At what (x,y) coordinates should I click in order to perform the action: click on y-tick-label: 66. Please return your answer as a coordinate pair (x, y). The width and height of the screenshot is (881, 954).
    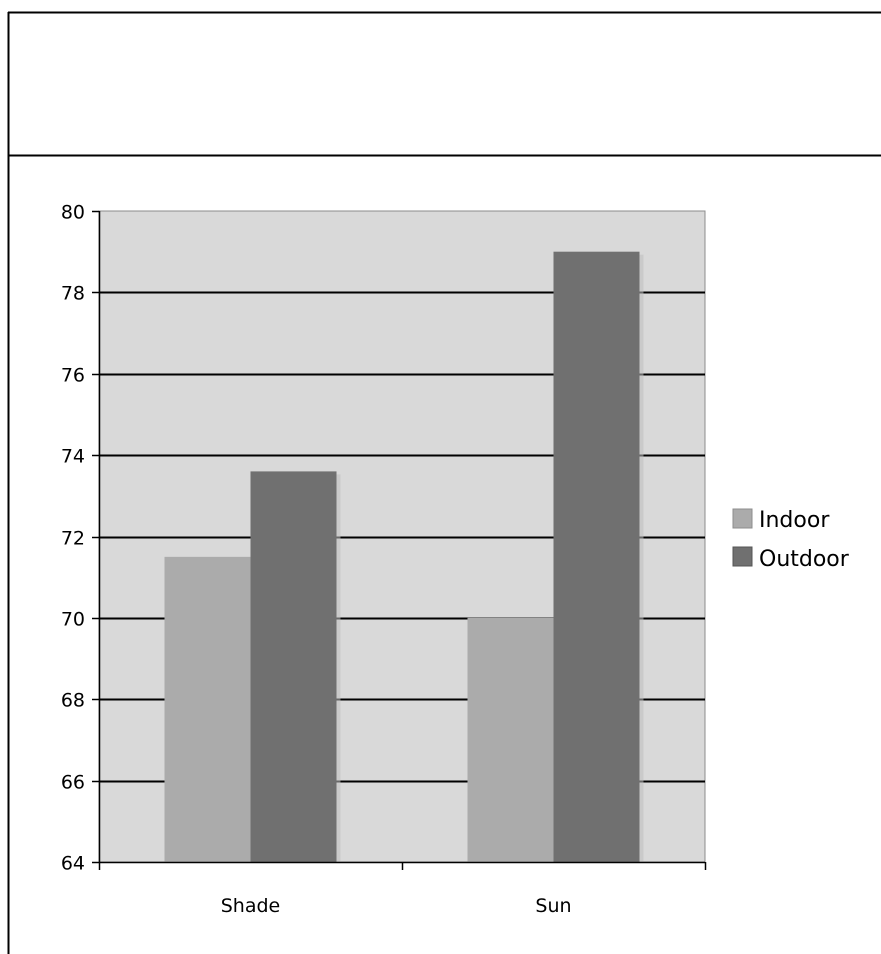
    Looking at the image, I should click on (73, 783).